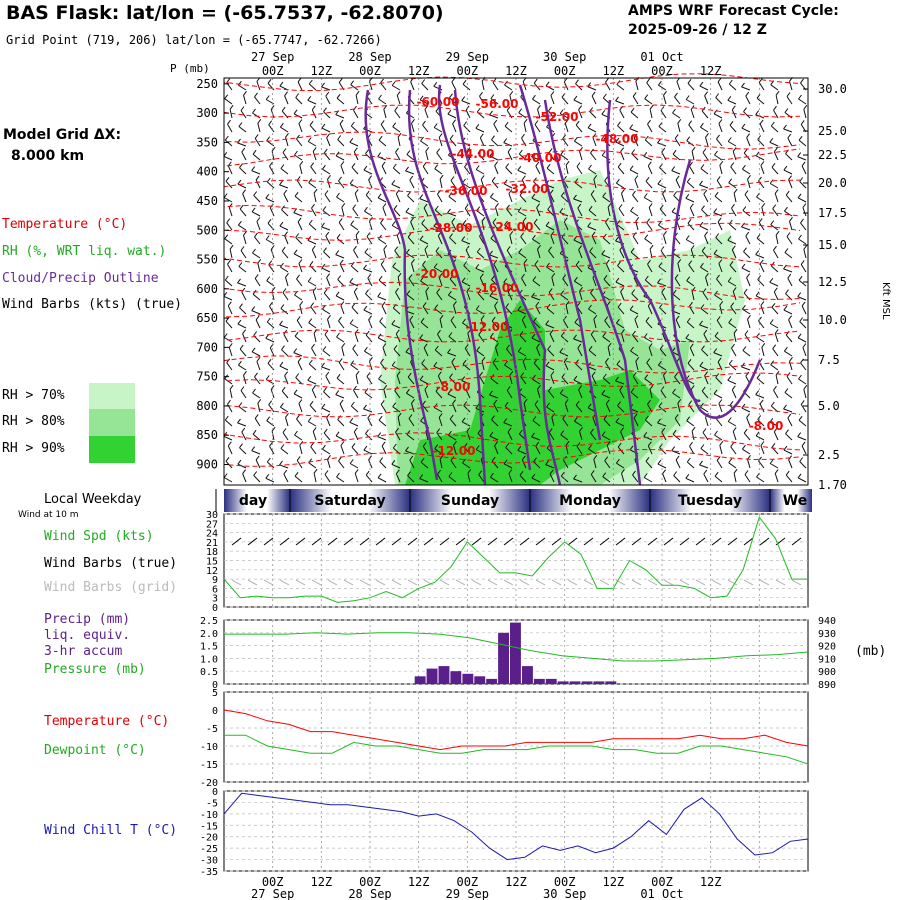 Image resolution: width=900 pixels, height=900 pixels. What do you see at coordinates (207, 172) in the screenshot?
I see `pressure-tick-label: 400` at bounding box center [207, 172].